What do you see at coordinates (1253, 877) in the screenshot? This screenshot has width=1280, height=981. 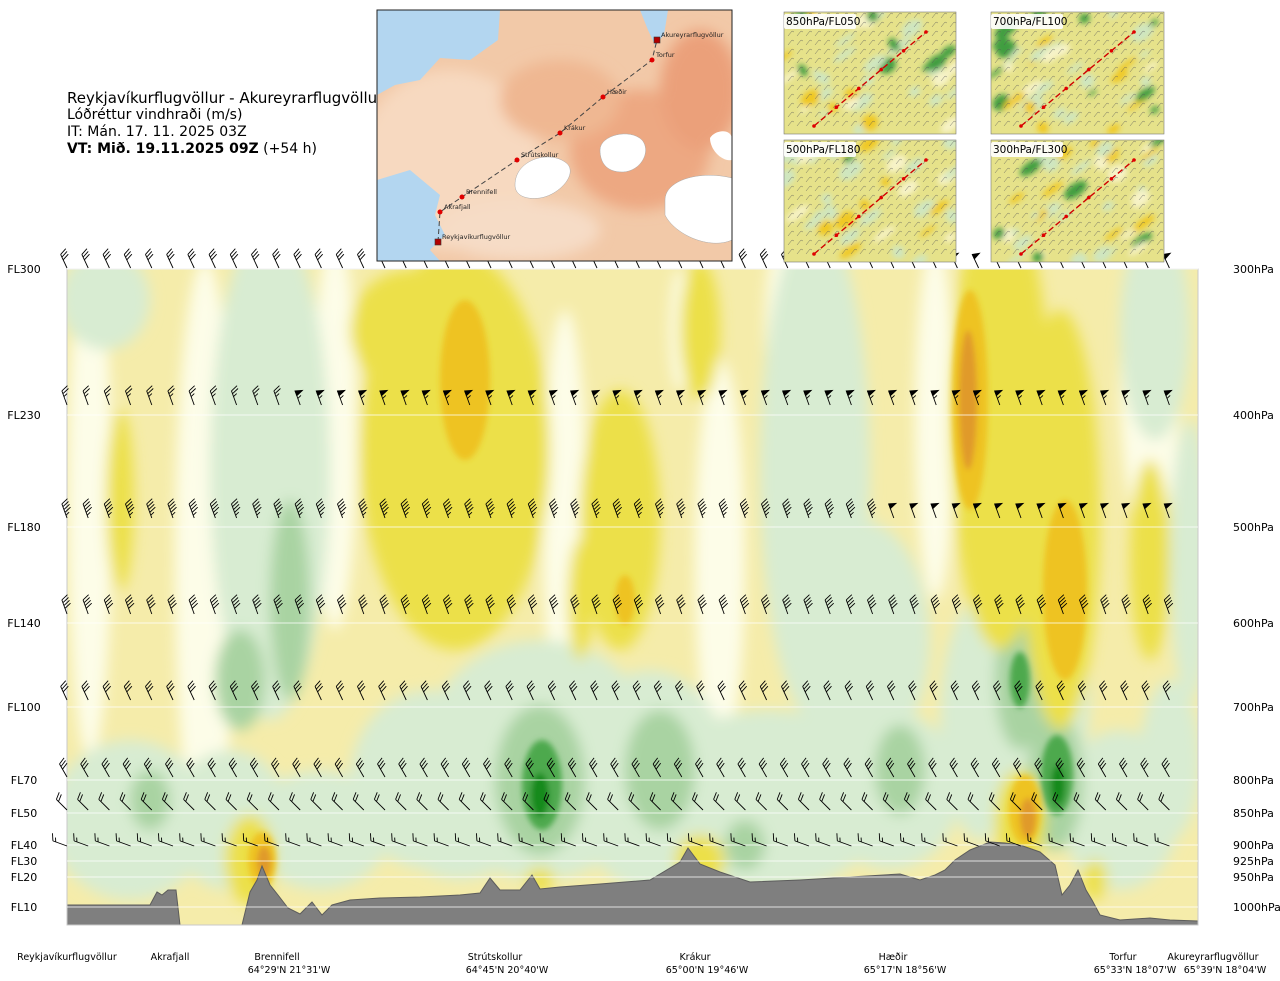 I see `hpa-label: 950hPa` at bounding box center [1253, 877].